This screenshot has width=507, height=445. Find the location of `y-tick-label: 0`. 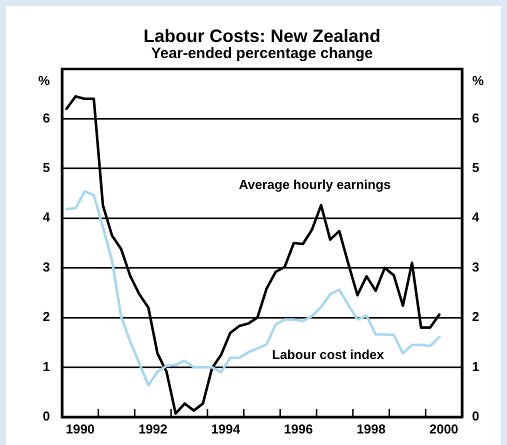

y-tick-label: 0 is located at coordinates (46, 416).